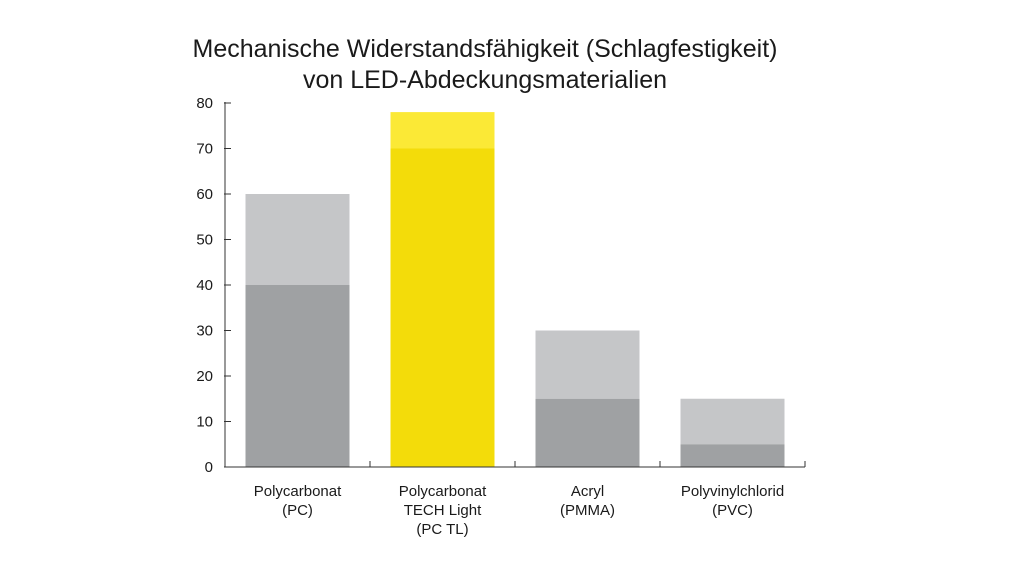  What do you see at coordinates (204, 422) in the screenshot?
I see `y-tick-label-1: 10` at bounding box center [204, 422].